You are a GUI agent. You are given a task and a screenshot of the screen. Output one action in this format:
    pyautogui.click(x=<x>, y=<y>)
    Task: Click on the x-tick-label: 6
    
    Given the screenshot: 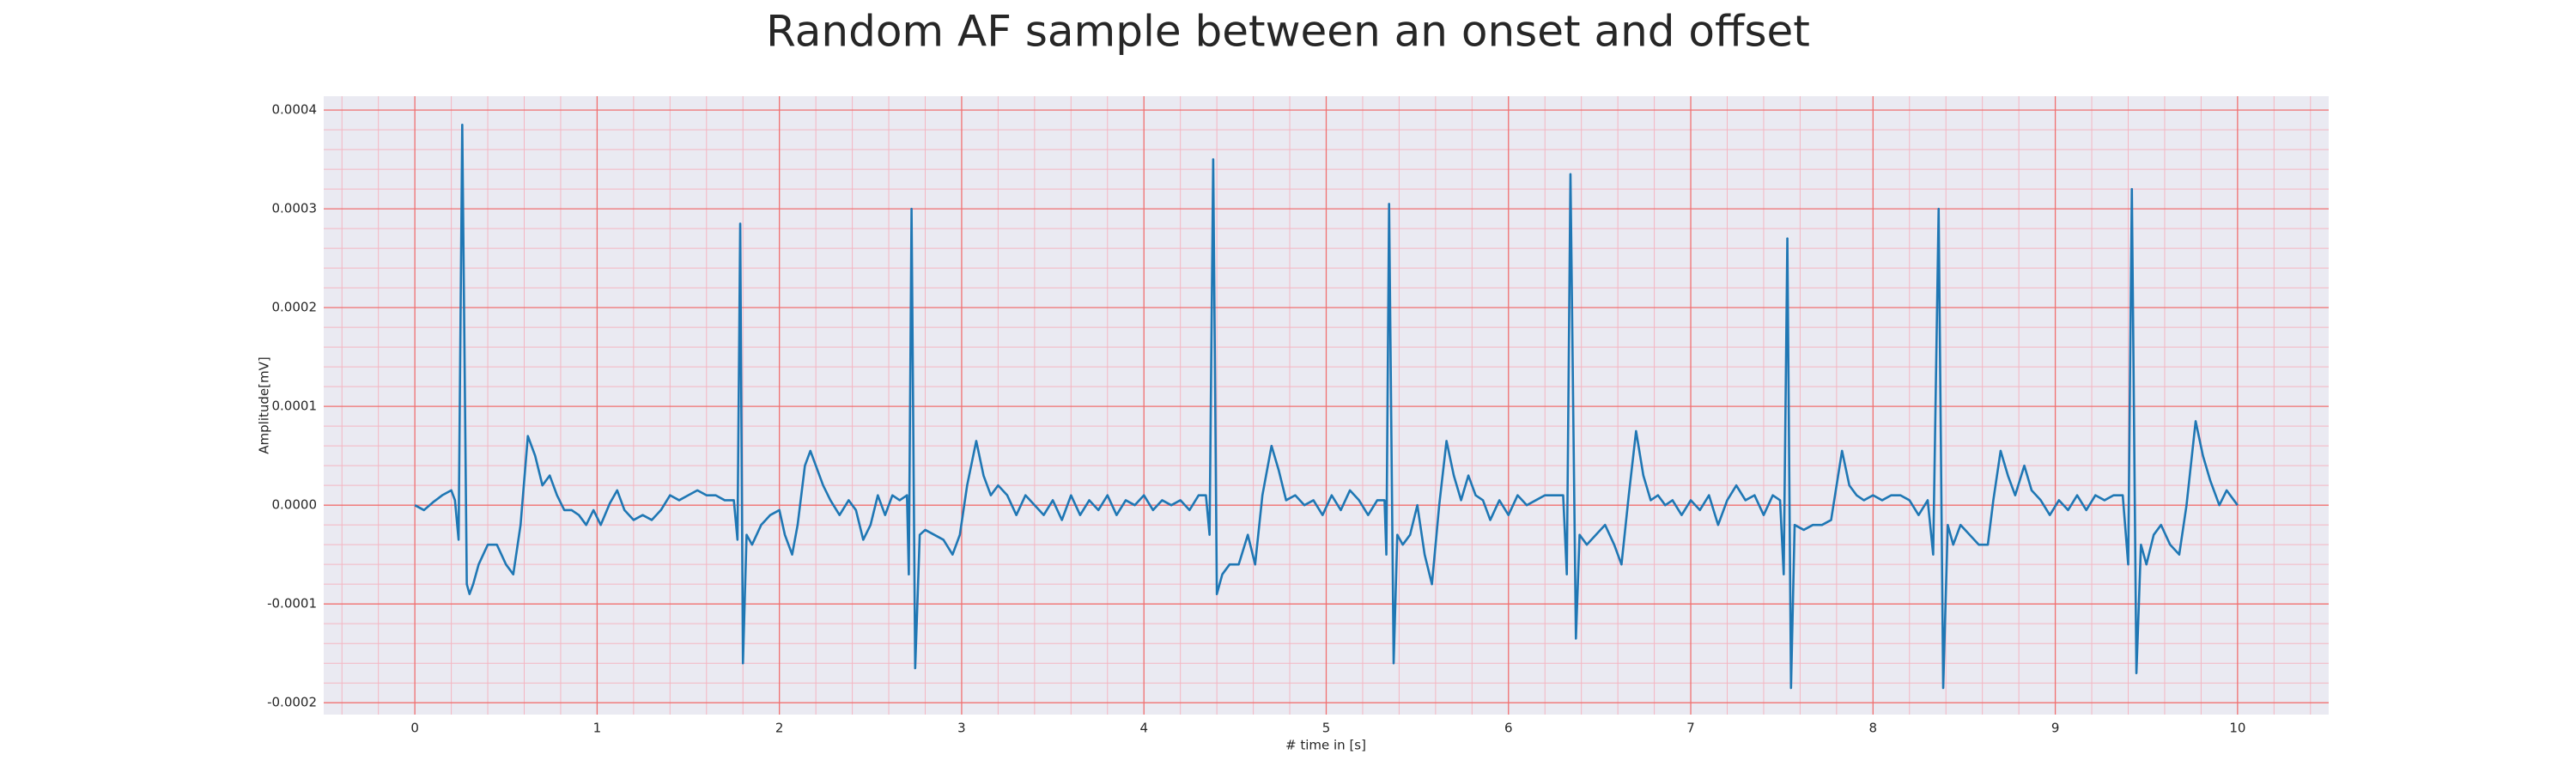 What is the action you would take?
    pyautogui.click(x=1508, y=728)
    